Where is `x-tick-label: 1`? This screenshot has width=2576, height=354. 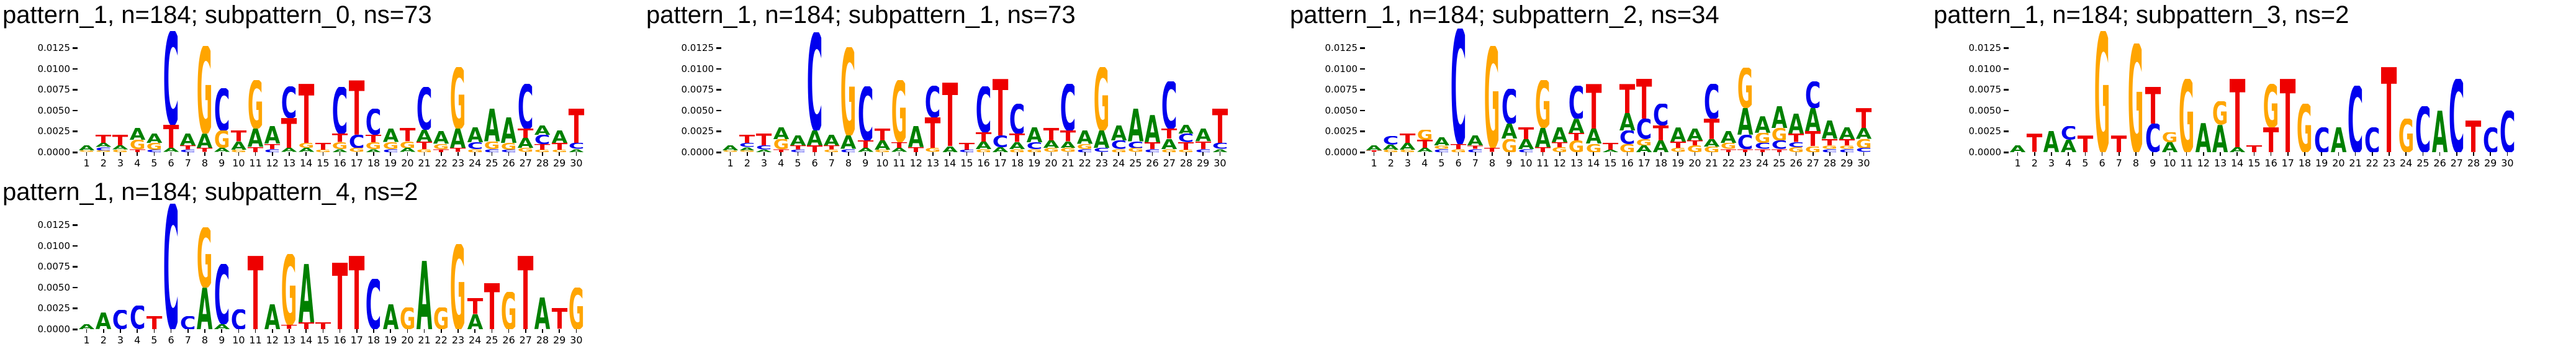
x-tick-label: 1 is located at coordinates (86, 340).